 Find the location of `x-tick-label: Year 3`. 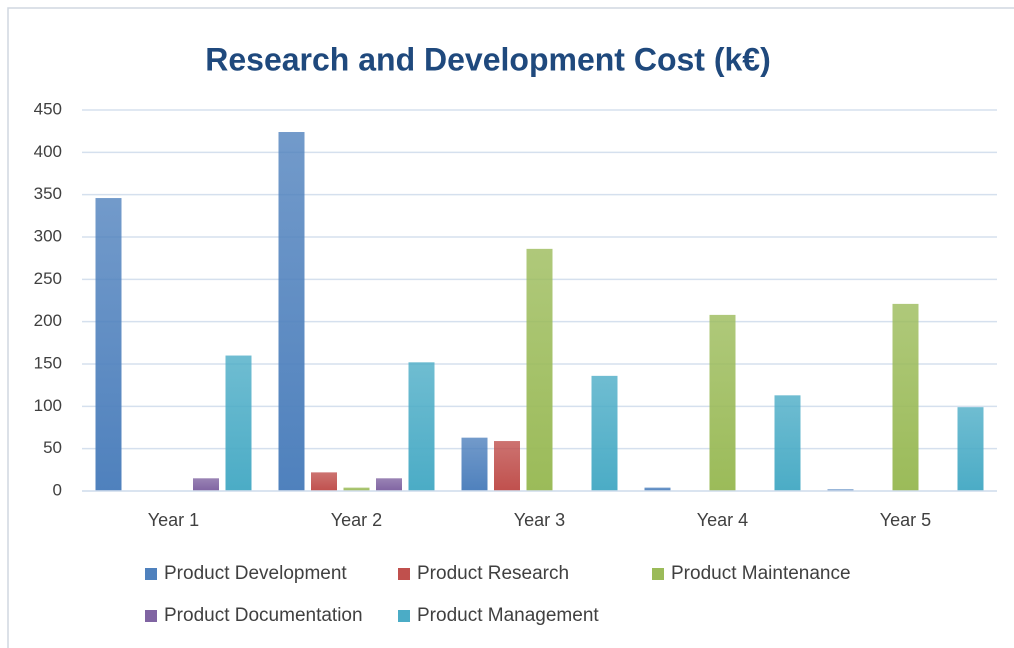

x-tick-label: Year 3 is located at coordinates (539, 520).